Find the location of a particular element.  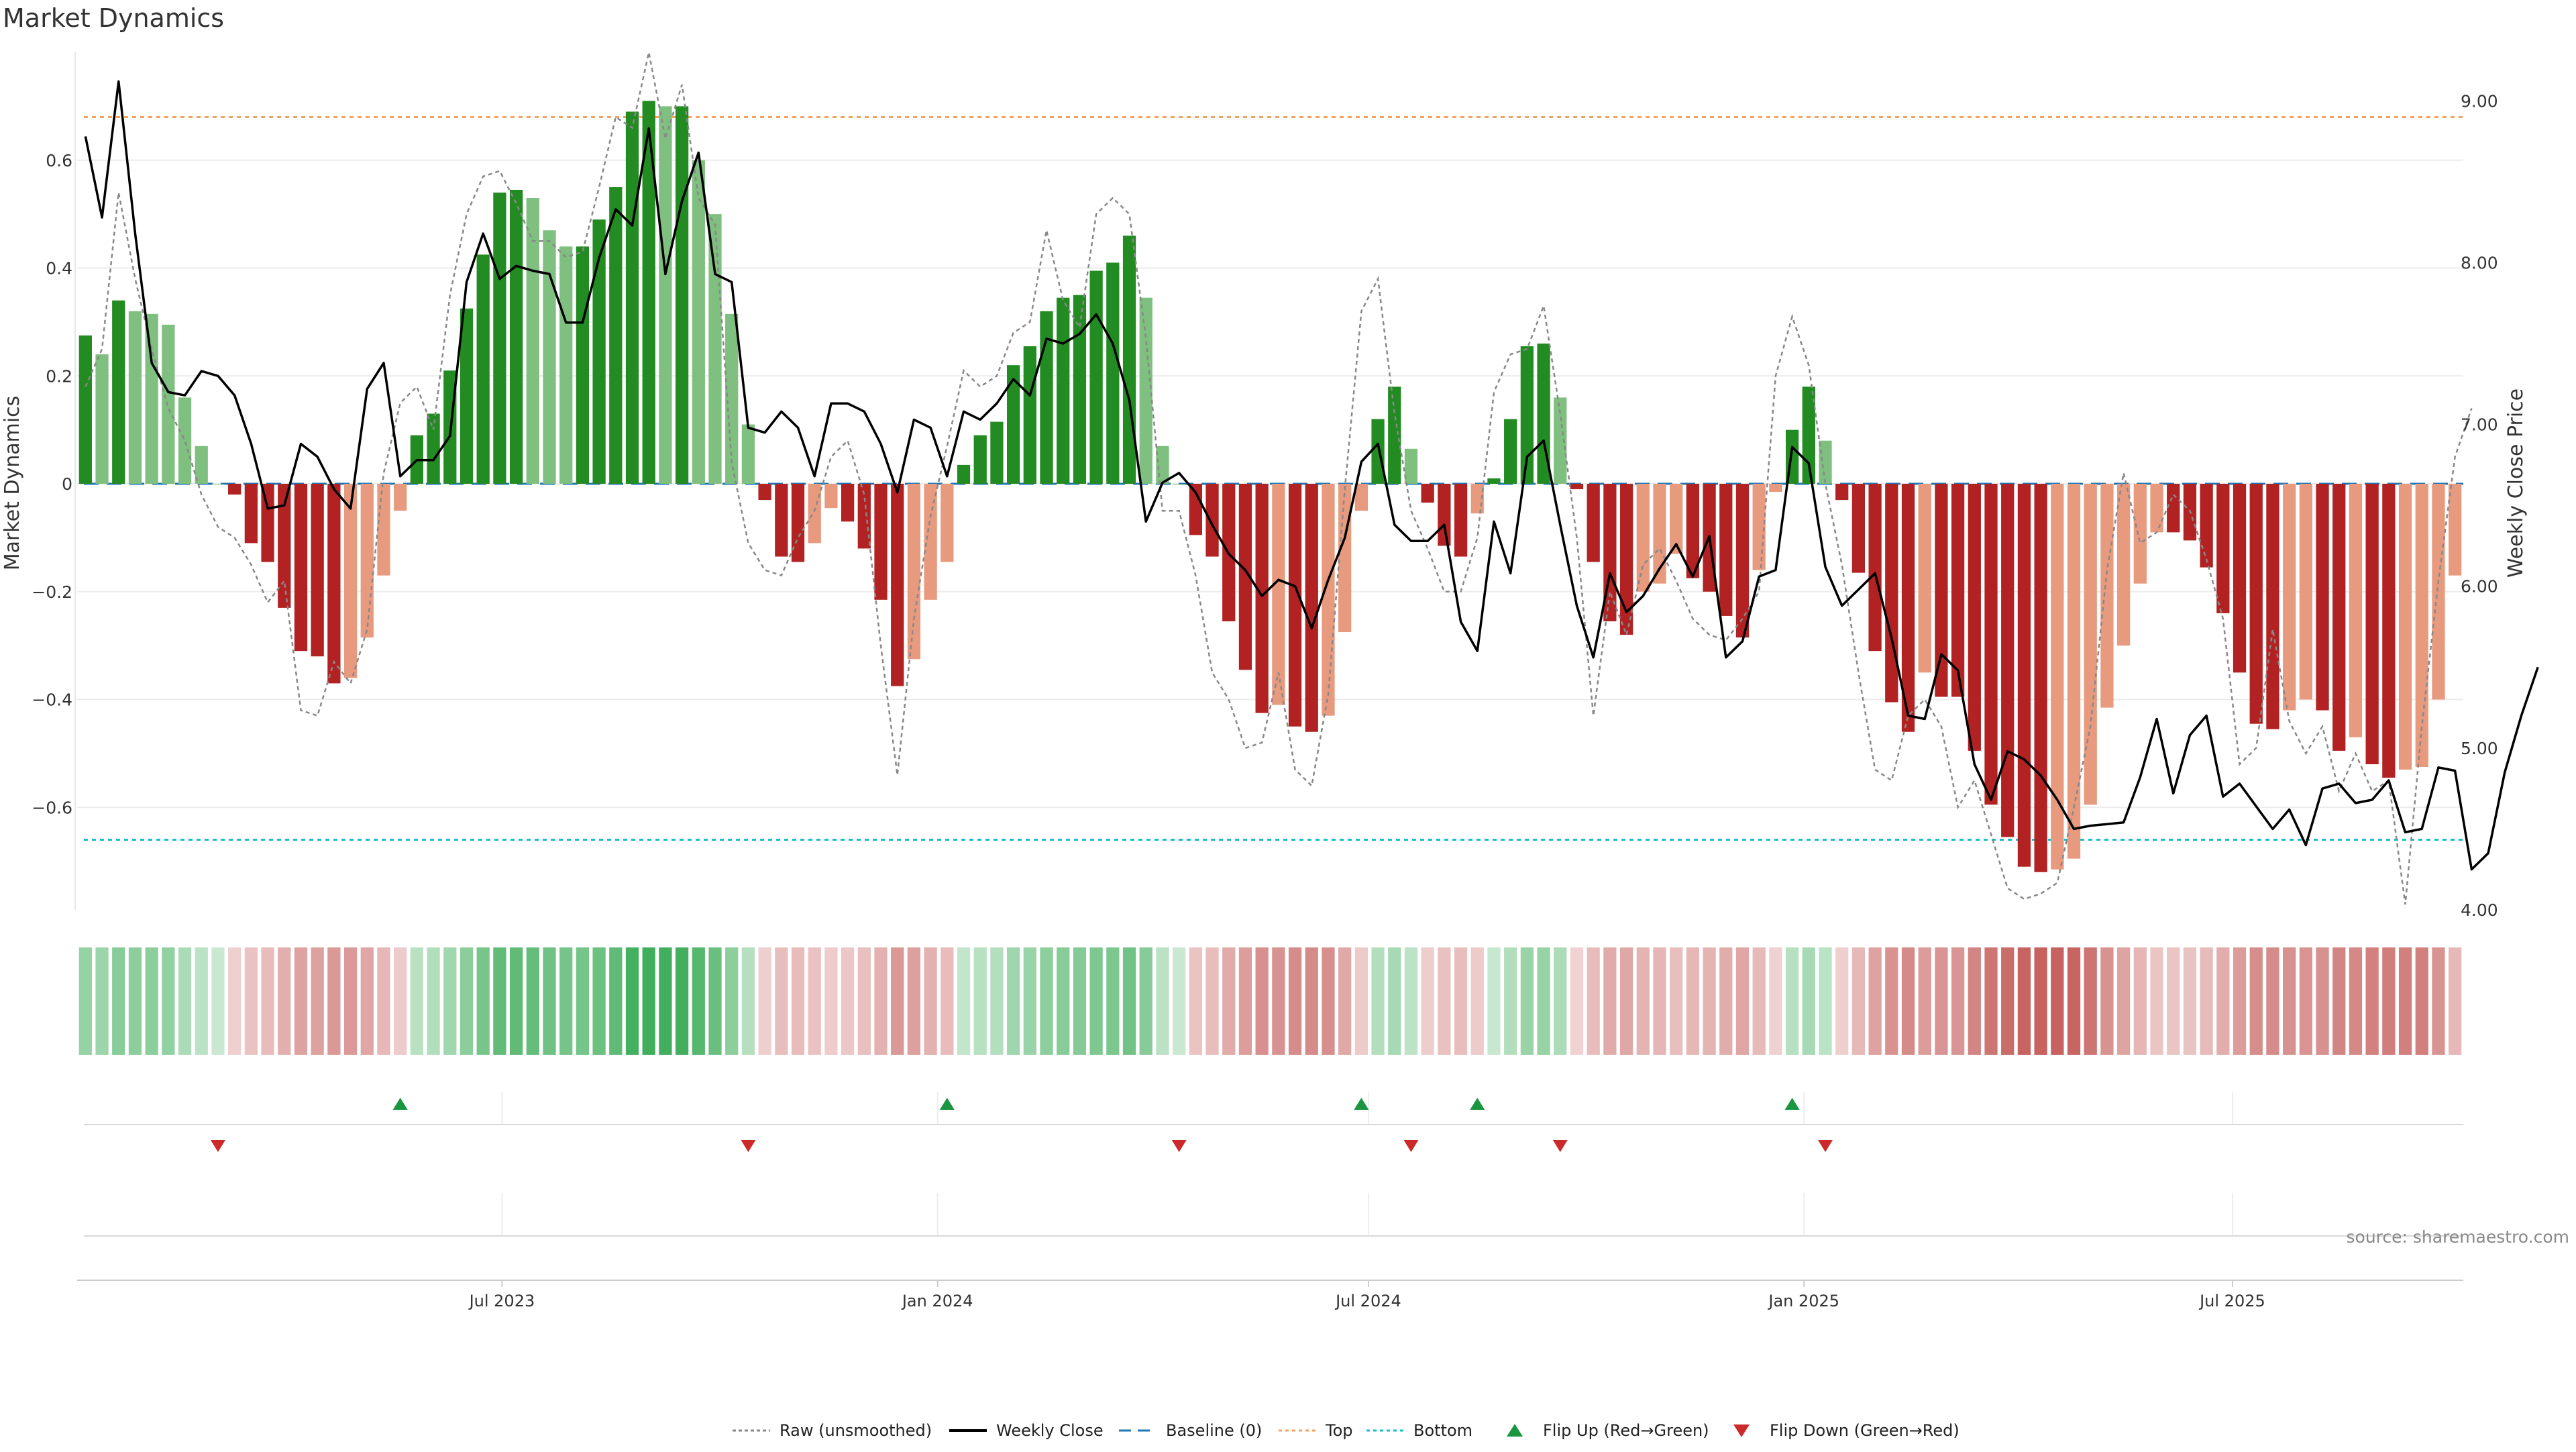

legend-label-bottom: Bottom is located at coordinates (1442, 1431).